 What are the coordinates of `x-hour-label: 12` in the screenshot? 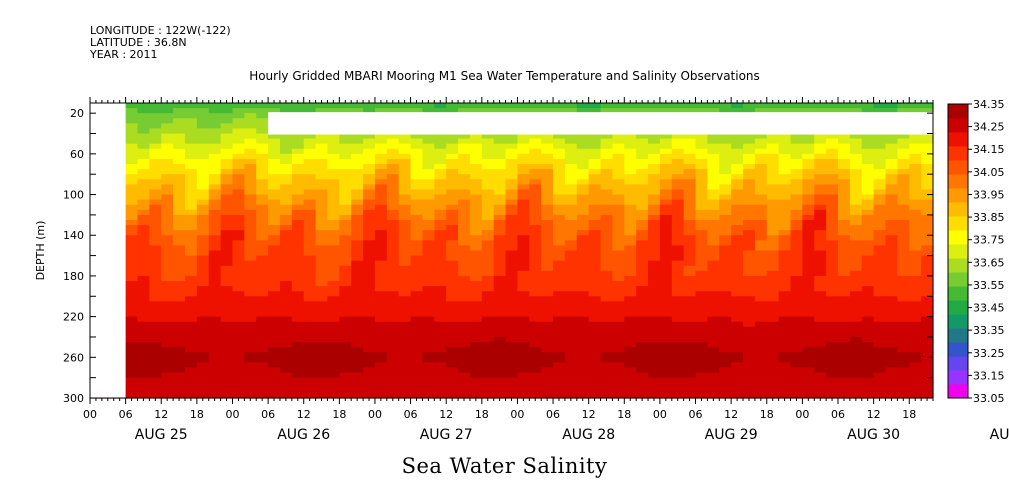 It's located at (304, 414).